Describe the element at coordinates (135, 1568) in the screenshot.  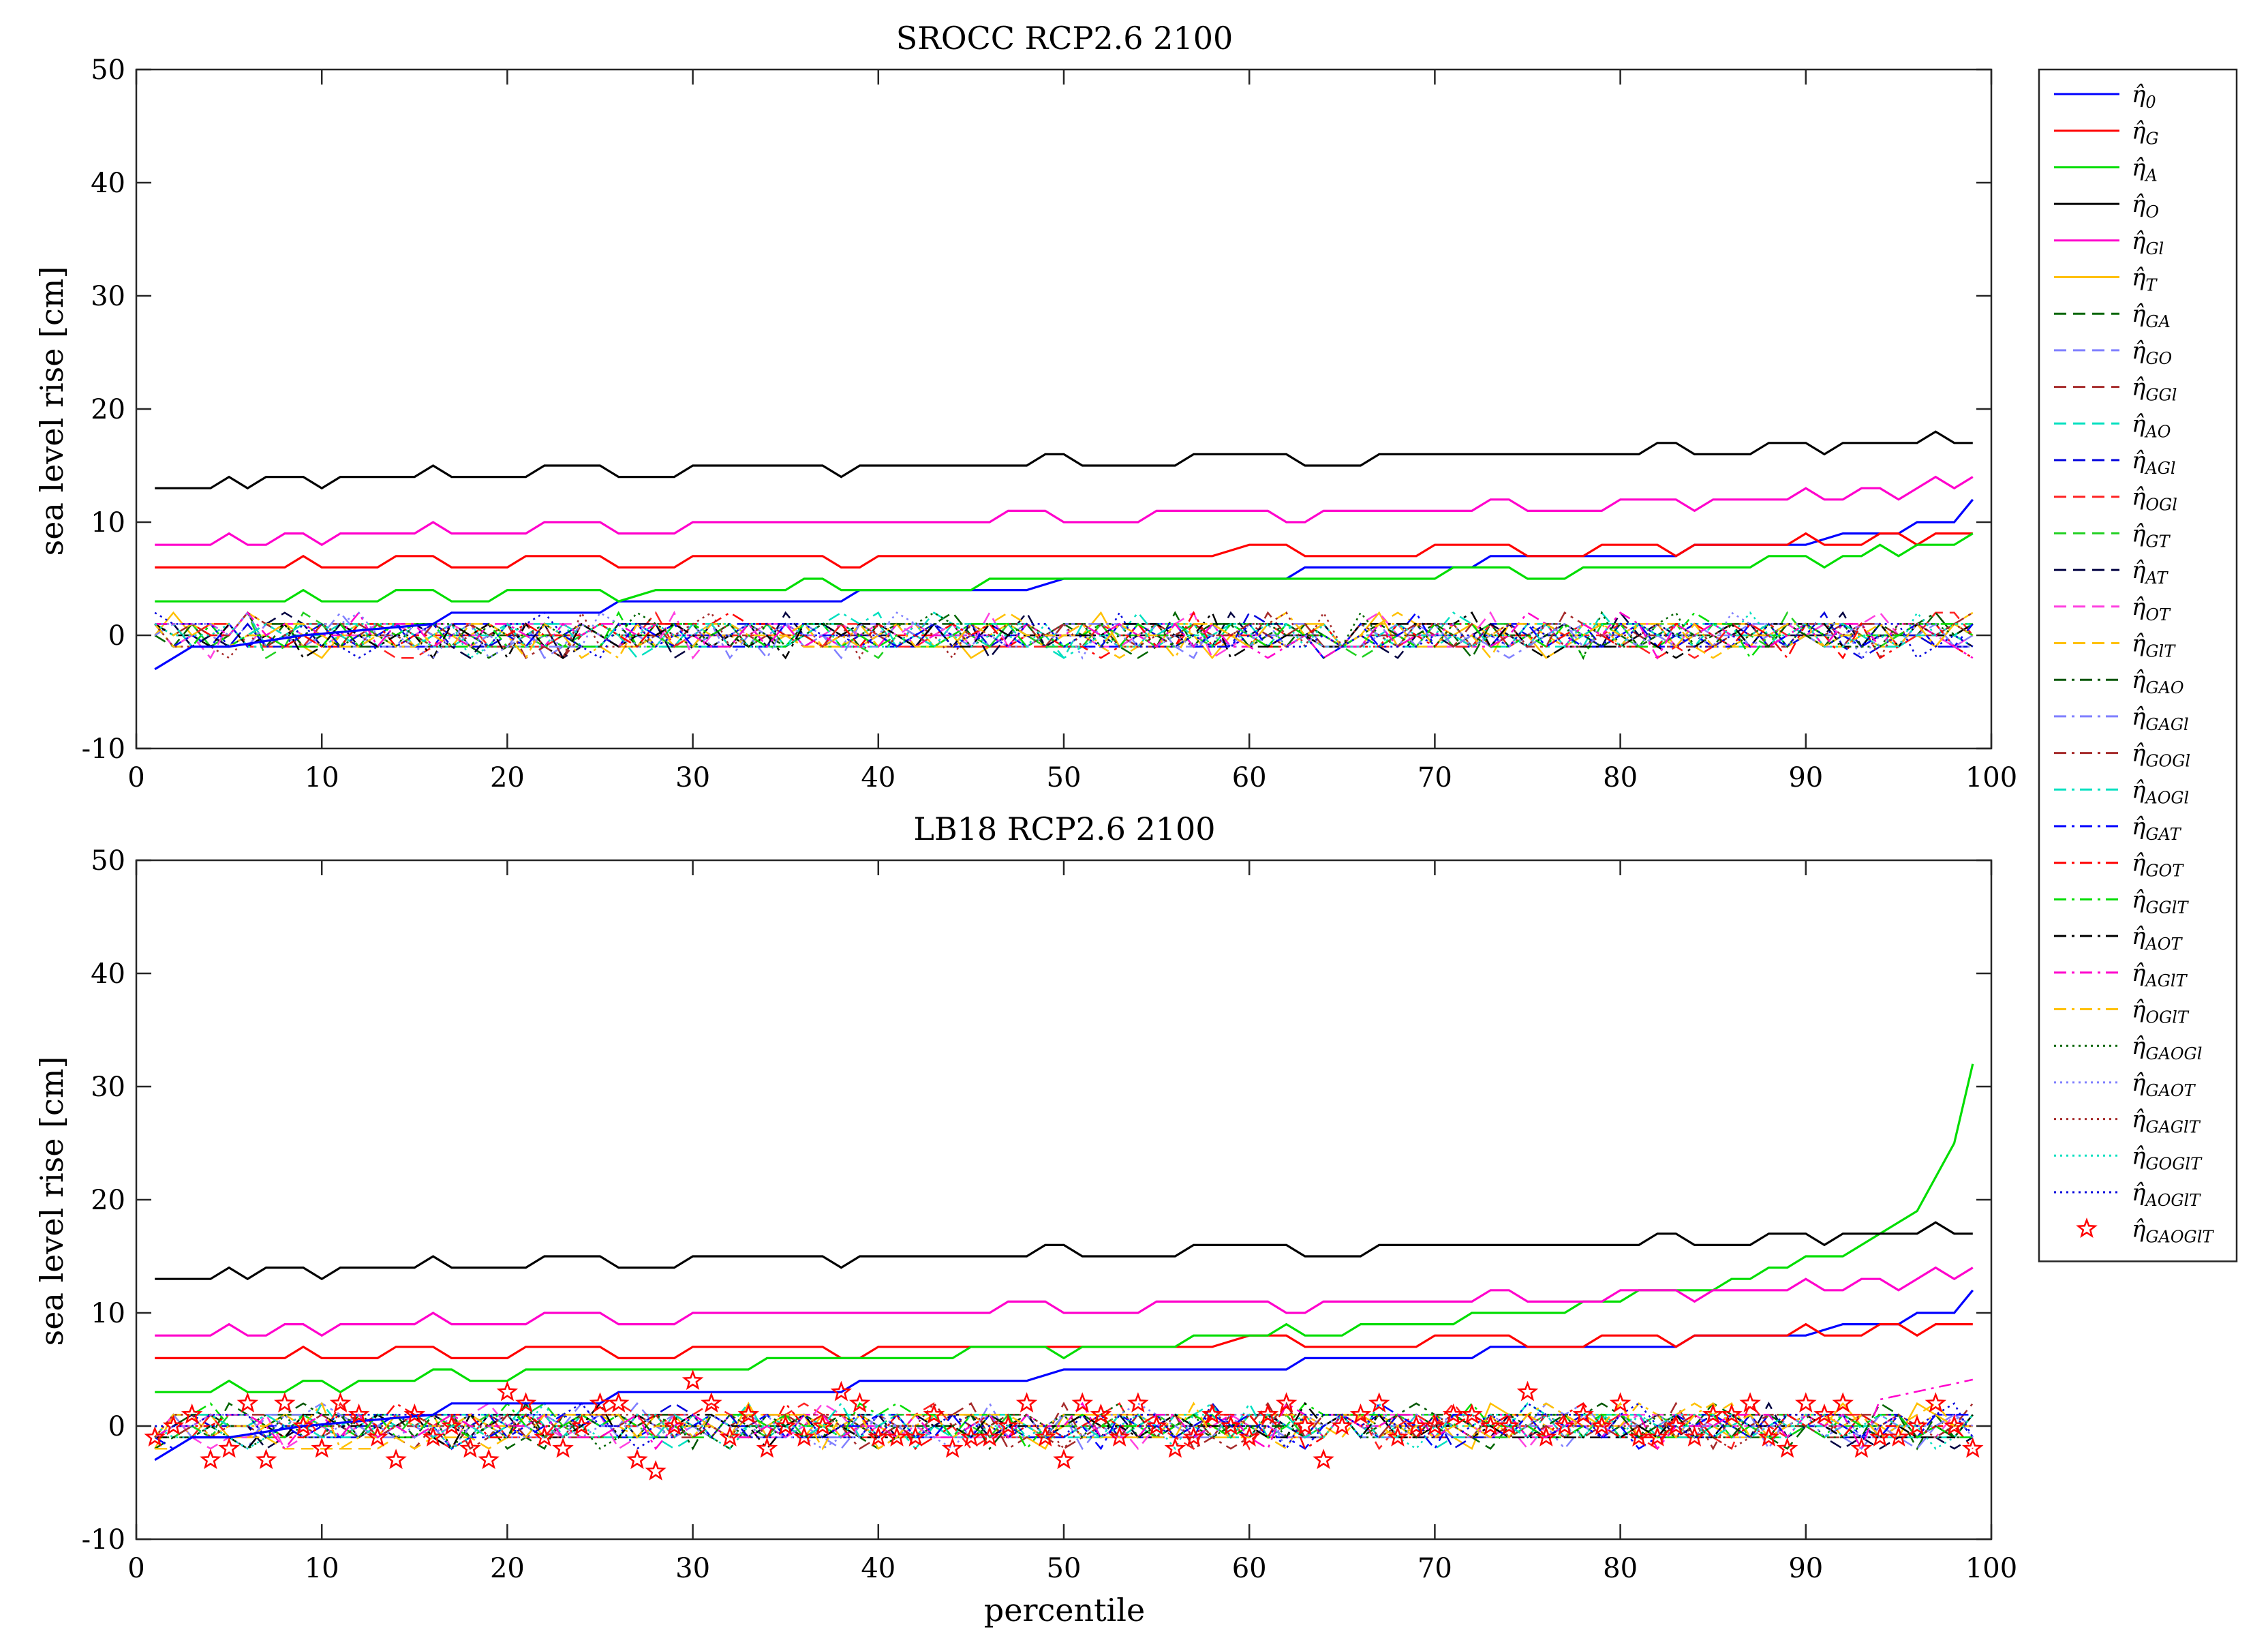
I see `x-tick-label: 0` at that location.